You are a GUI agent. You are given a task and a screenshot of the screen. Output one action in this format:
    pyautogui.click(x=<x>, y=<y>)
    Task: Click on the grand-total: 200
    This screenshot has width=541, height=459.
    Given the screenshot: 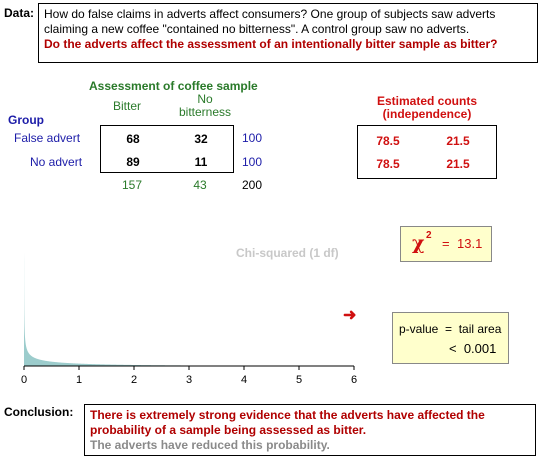 What is the action you would take?
    pyautogui.click(x=252, y=185)
    